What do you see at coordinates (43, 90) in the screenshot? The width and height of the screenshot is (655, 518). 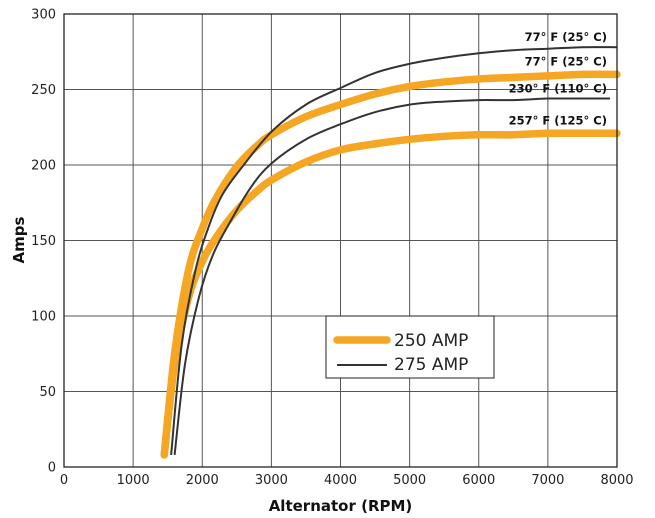 I see `y-tick-label: 250` at bounding box center [43, 90].